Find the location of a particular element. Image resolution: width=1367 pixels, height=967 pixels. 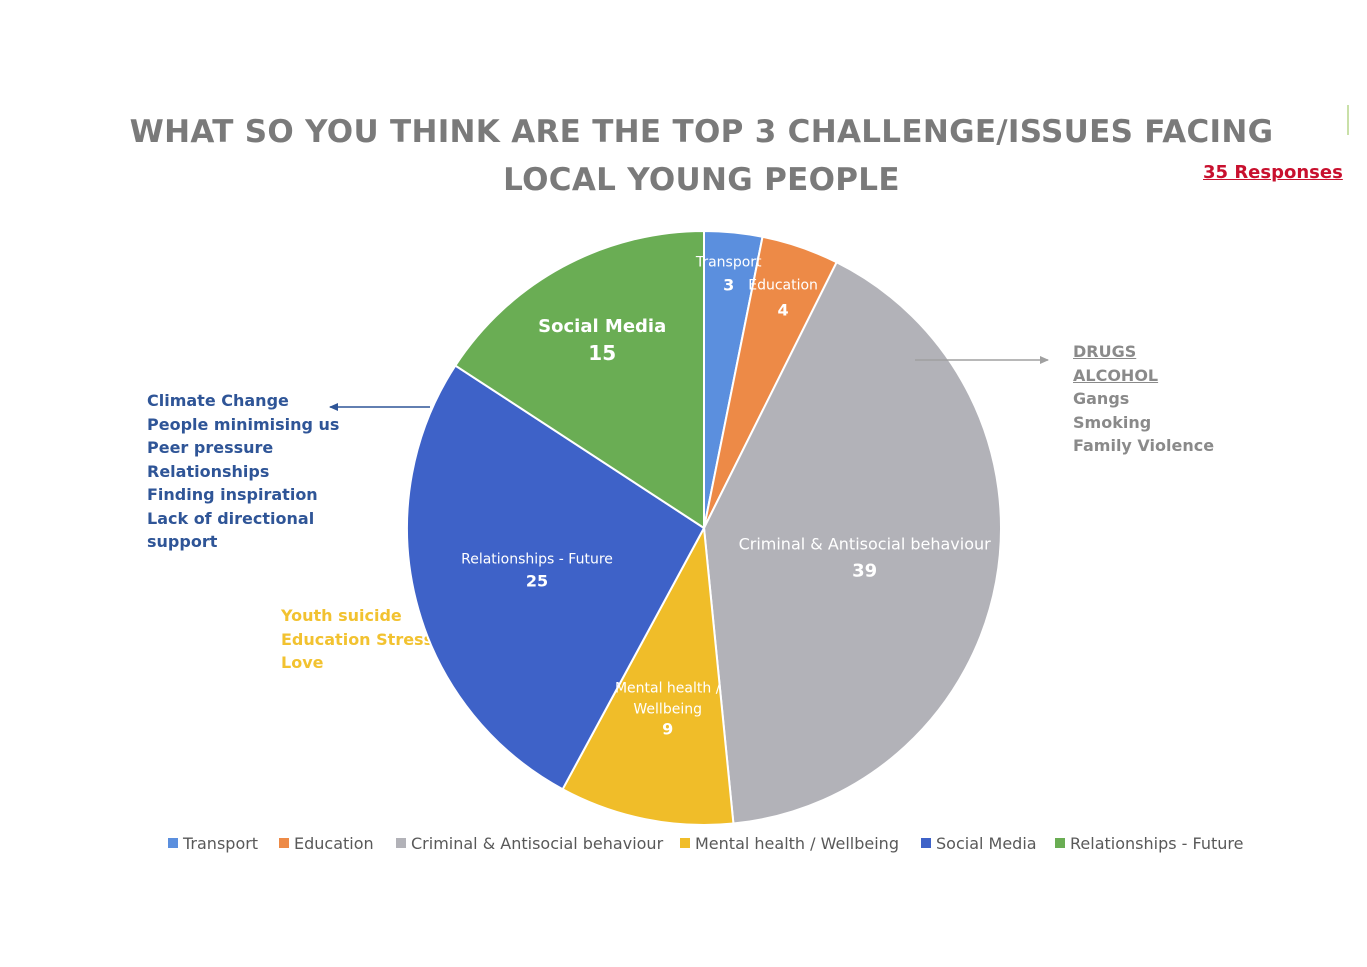

pie-slice-education is located at coordinates (770, 382).